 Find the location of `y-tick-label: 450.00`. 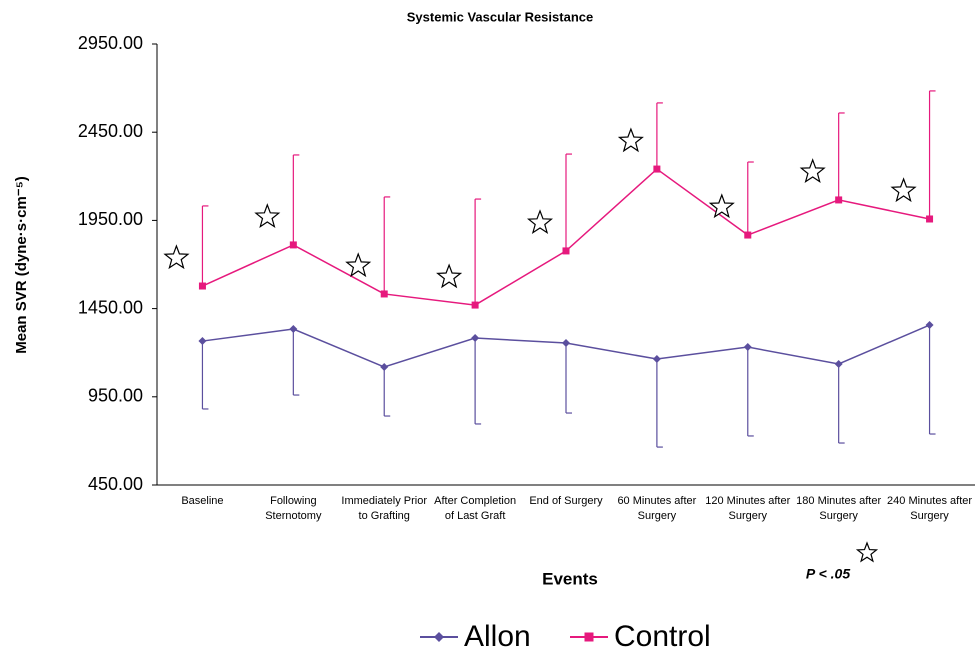

y-tick-label: 450.00 is located at coordinates (115, 484).